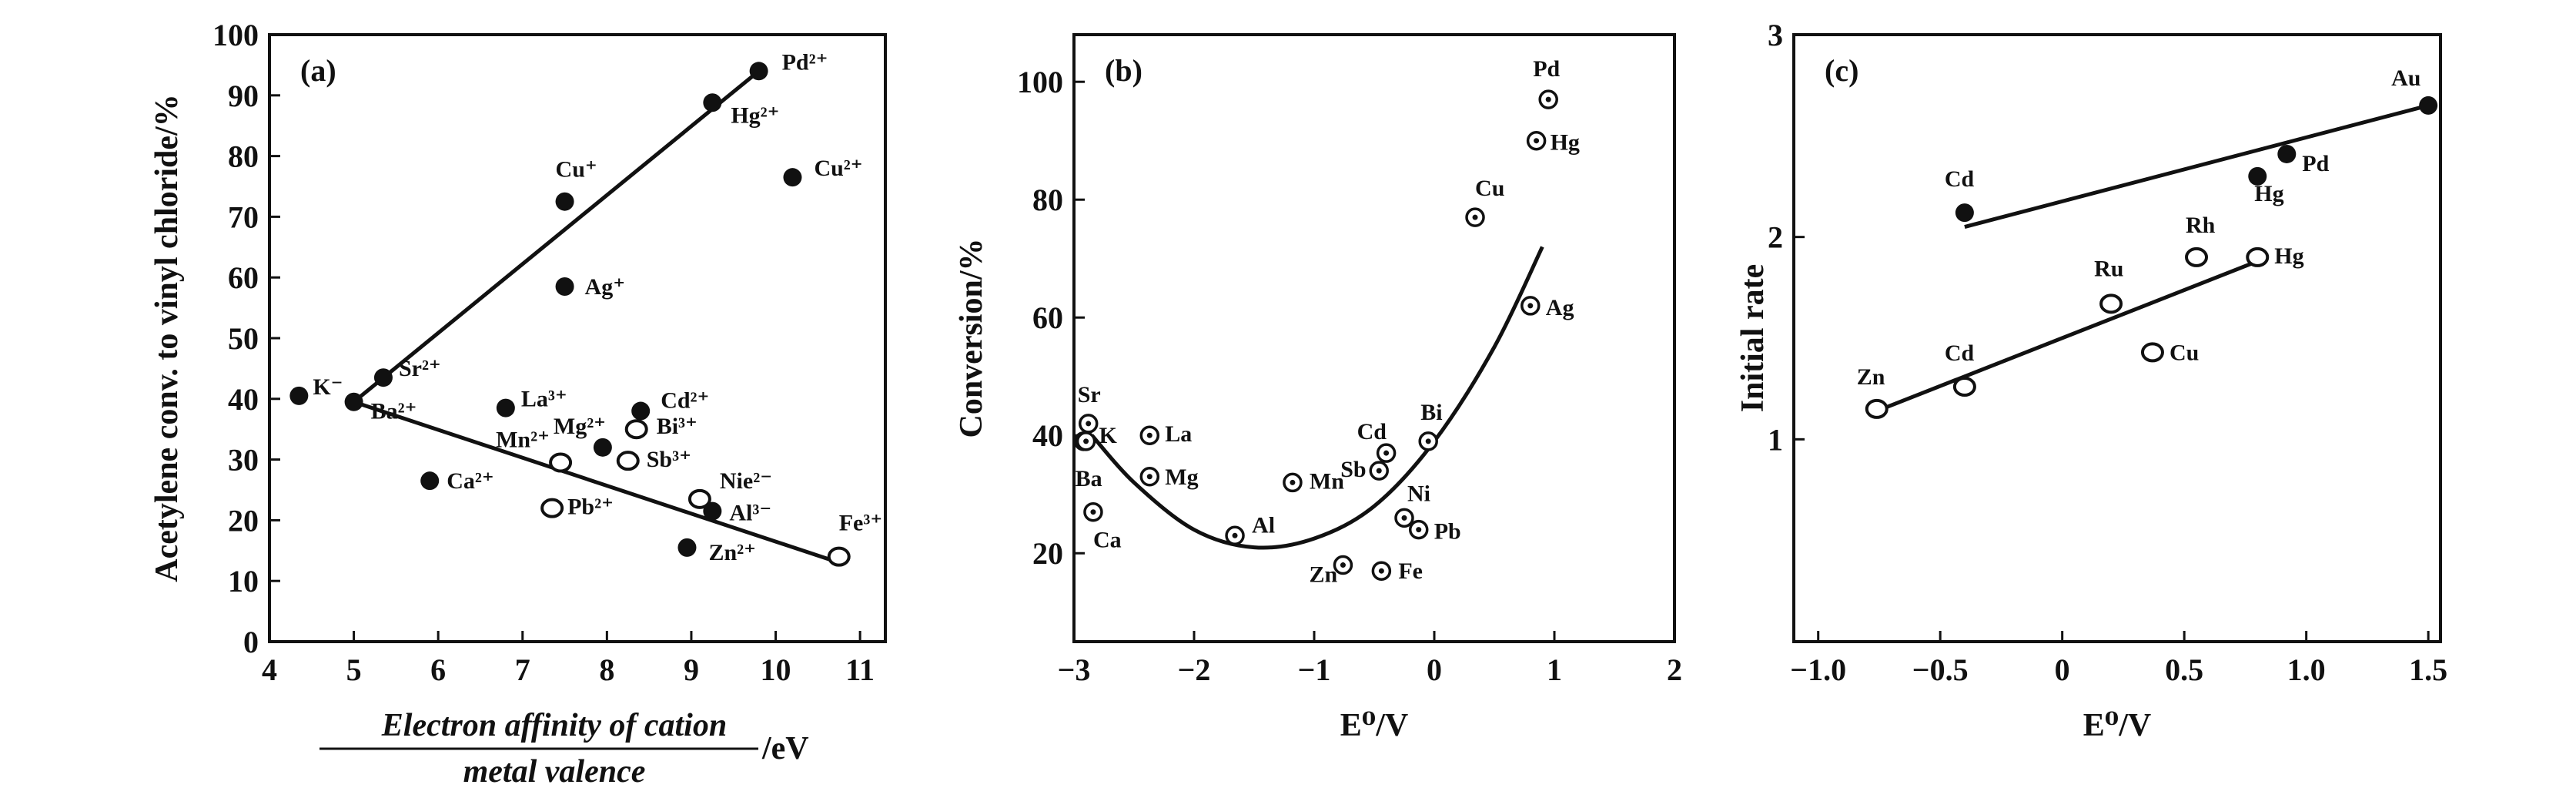 This screenshot has height=788, width=2576. Describe the element at coordinates (1089, 478) in the screenshot. I see `point-label: Ba` at that location.